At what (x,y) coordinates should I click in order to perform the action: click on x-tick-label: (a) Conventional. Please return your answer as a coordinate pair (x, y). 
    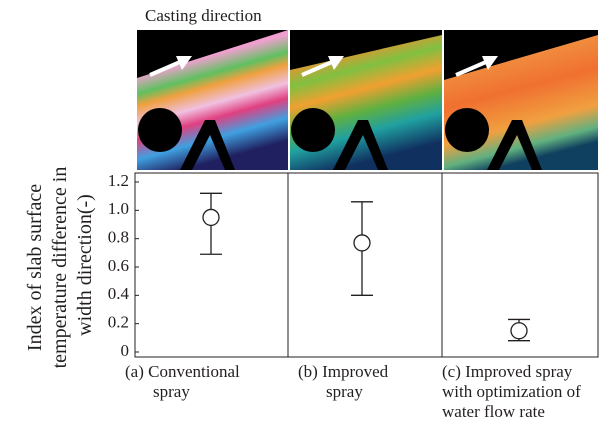
    Looking at the image, I should click on (182, 371).